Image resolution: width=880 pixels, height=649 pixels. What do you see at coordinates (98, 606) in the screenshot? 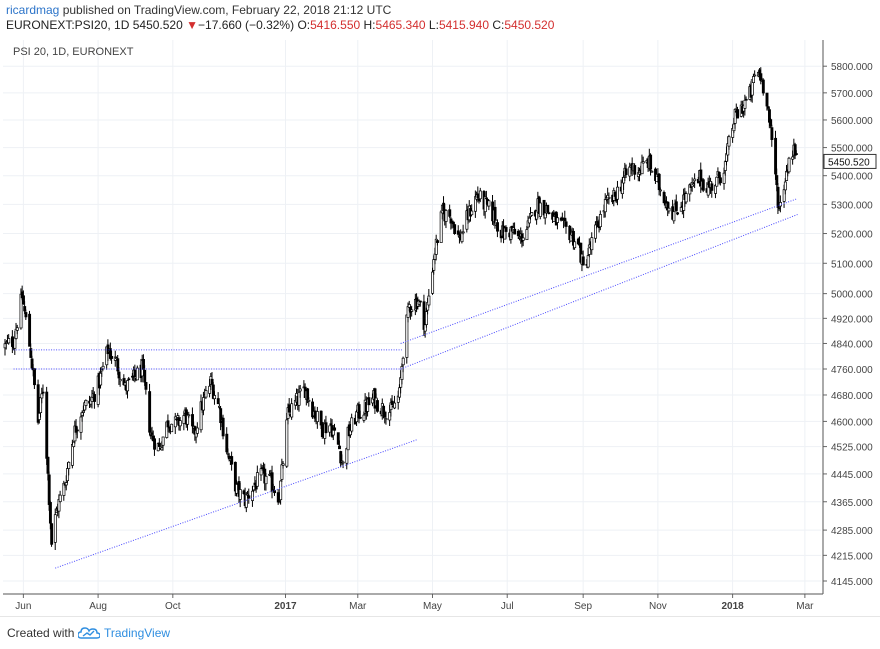
I see `x-tick-label: Aug` at bounding box center [98, 606].